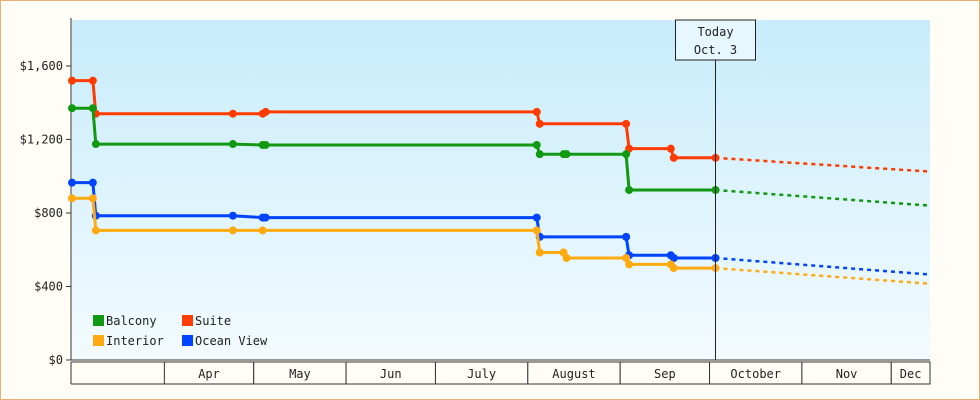 The image size is (980, 400). Describe the element at coordinates (300, 374) in the screenshot. I see `month-label: May` at that location.